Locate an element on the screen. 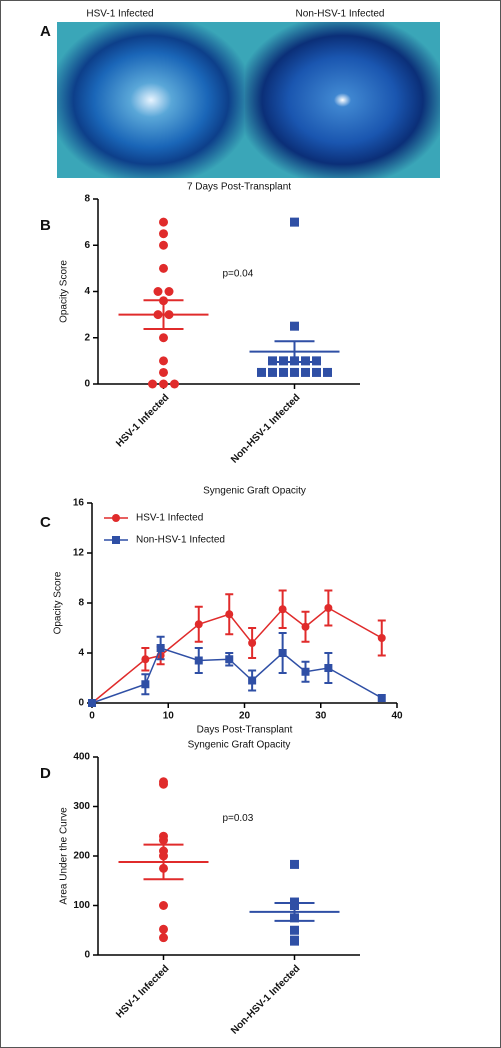 Image resolution: width=501 pixels, height=1048 pixels. panel-letter: A is located at coordinates (45, 31).